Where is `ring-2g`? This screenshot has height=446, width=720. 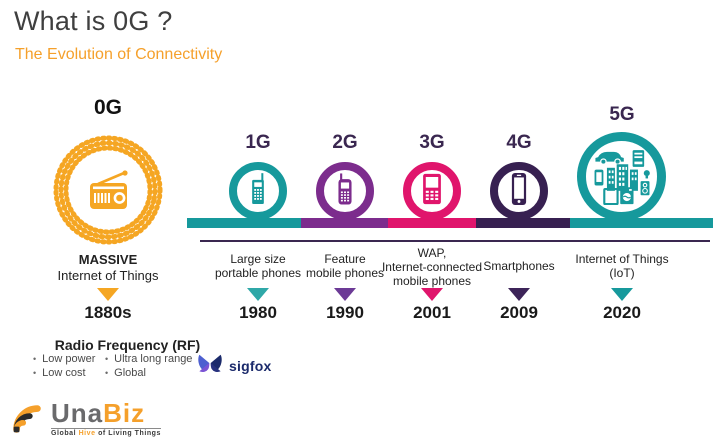
ring-2g is located at coordinates (345, 191).